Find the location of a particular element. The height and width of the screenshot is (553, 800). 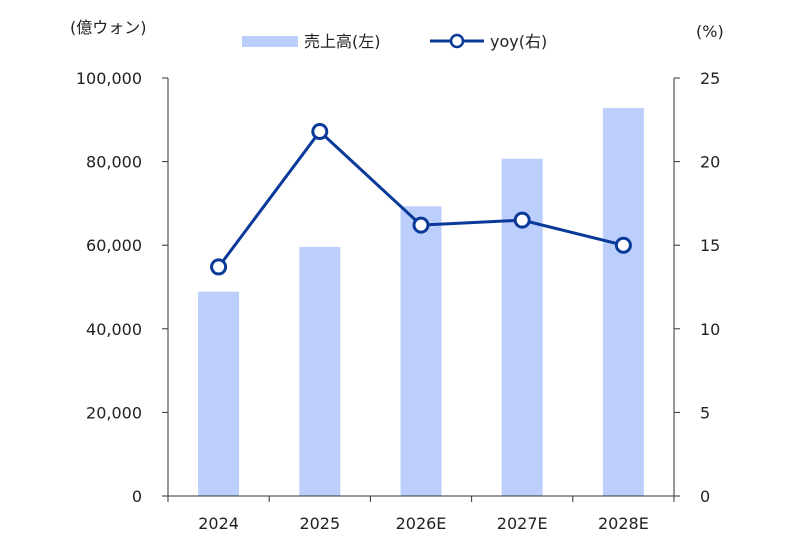

left-tick-label: 60,000 is located at coordinates (114, 245).